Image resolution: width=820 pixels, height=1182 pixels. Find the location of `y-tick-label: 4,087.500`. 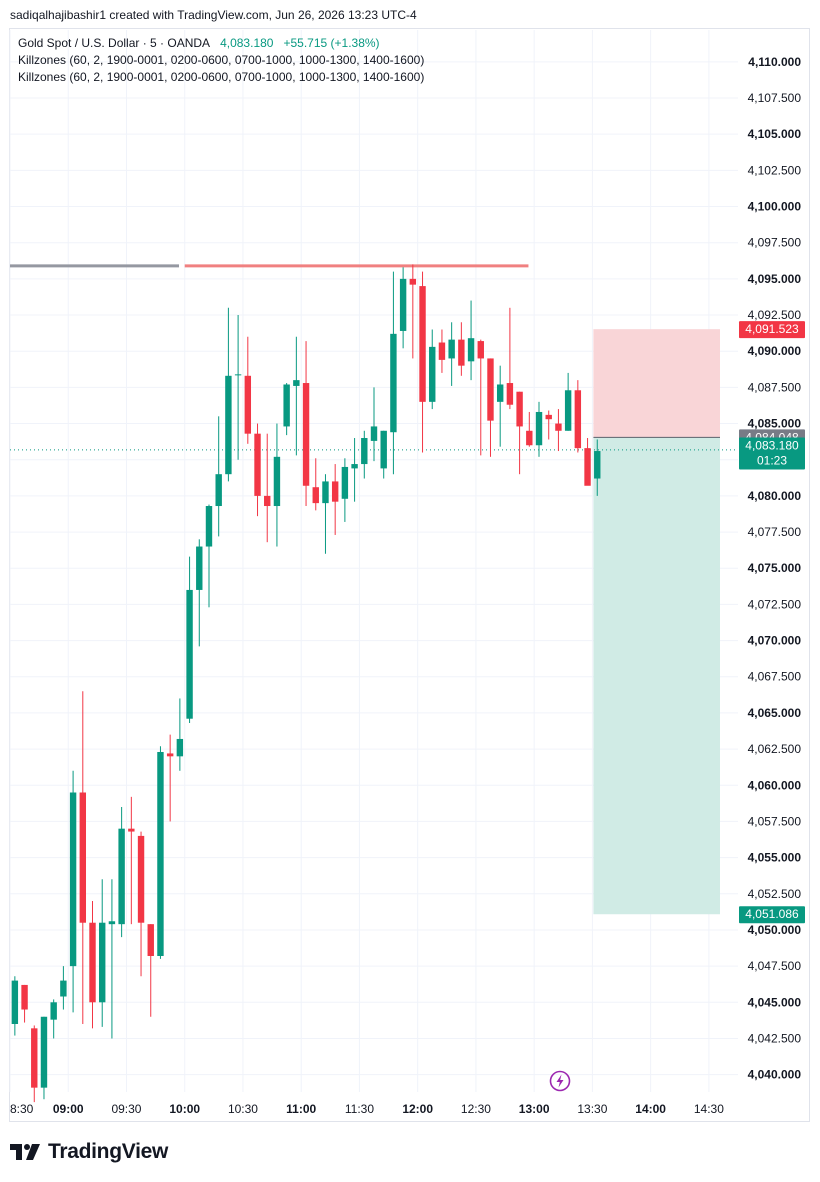

y-tick-label: 4,087.500 is located at coordinates (775, 387).